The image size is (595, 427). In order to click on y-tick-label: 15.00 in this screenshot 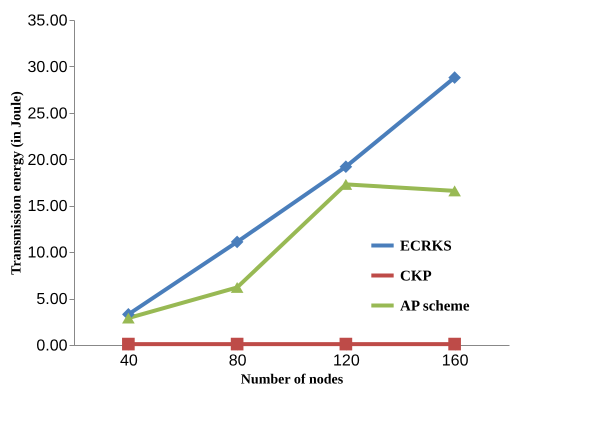, I will do `click(47, 207)`.